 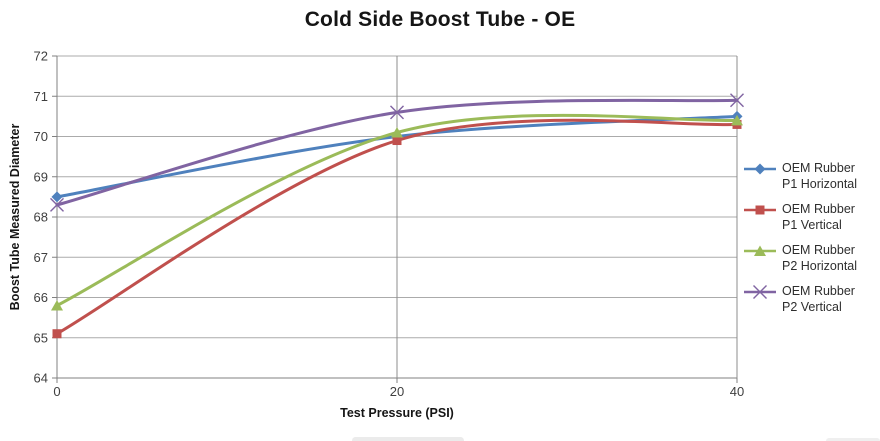 I want to click on legend-triangle-marker-icon, so click(x=760, y=250).